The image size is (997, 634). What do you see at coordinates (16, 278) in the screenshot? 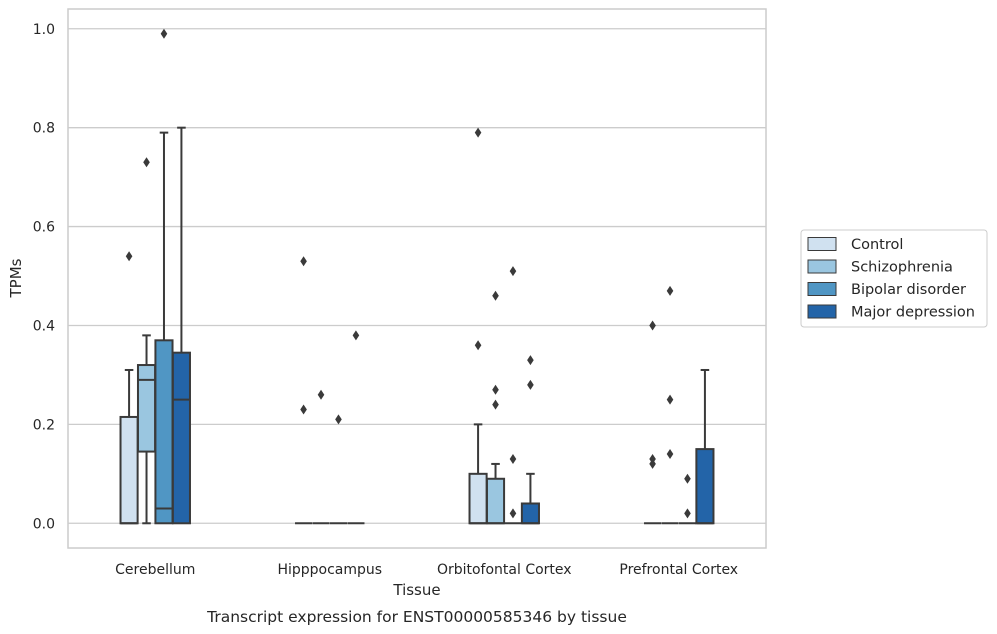
I see `y-axis-label: TPMs` at bounding box center [16, 278].